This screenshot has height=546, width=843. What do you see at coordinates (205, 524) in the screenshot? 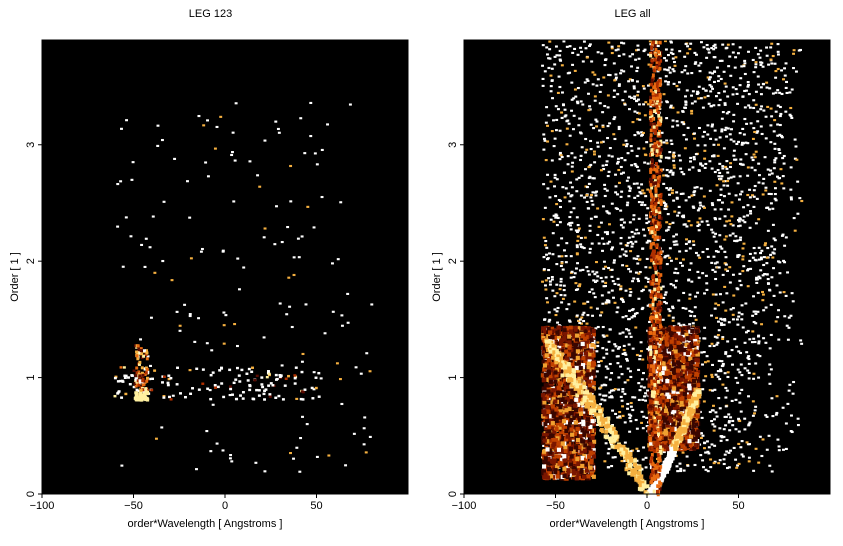
I see `x-axis-label: order*Wavelength [ Angstroms ]` at bounding box center [205, 524].